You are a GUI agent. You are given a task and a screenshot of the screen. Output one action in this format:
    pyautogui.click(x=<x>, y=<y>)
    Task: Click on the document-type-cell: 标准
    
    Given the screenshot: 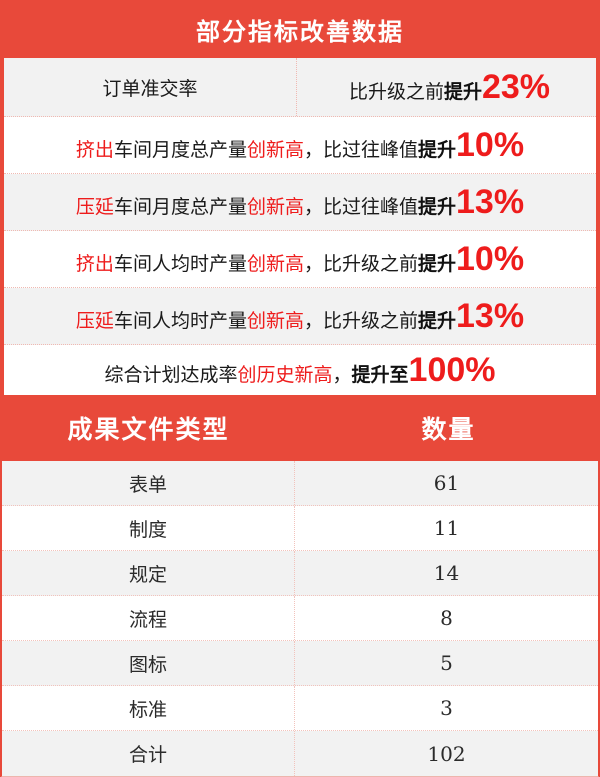 What is the action you would take?
    pyautogui.click(x=148, y=708)
    